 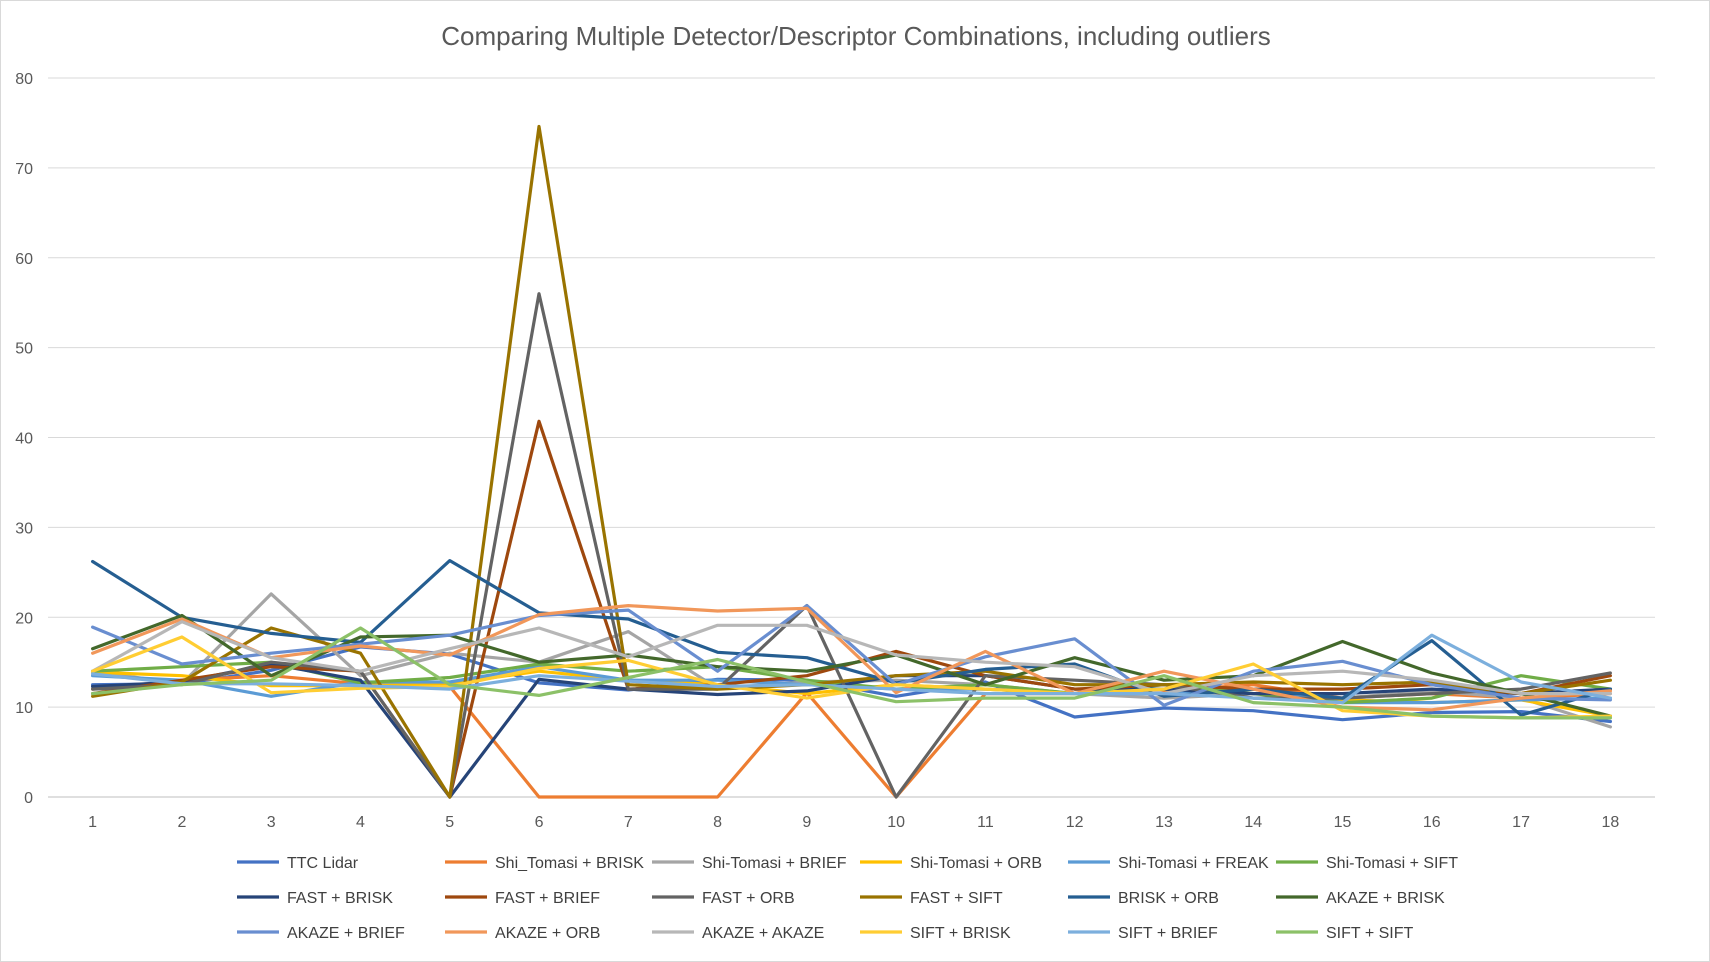 I want to click on x-tick-label: 5, so click(x=449, y=822).